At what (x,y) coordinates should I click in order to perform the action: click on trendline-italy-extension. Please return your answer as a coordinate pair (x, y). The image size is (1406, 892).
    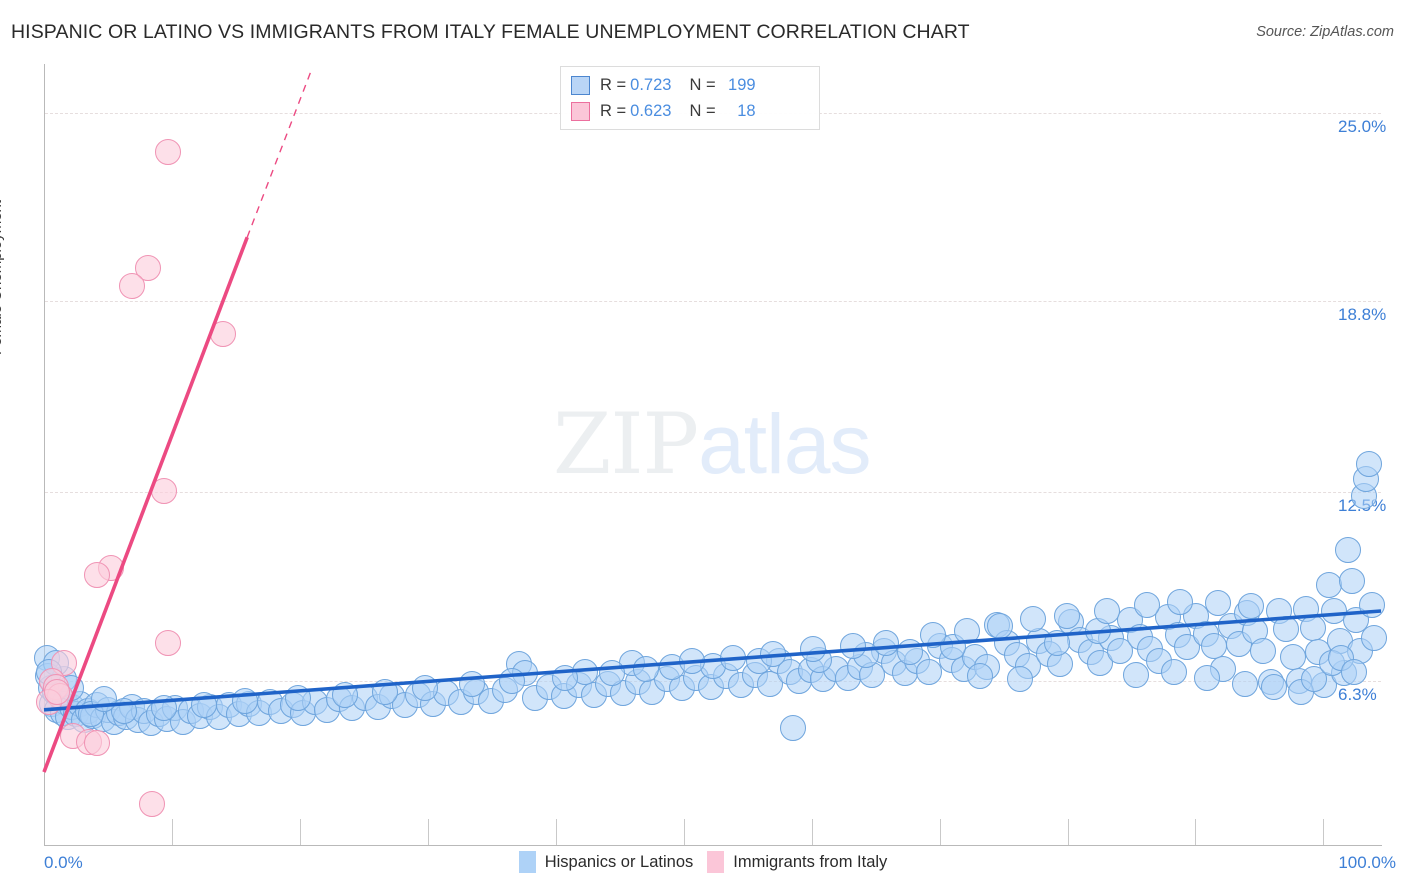
    Looking at the image, I should click on (279, 153).